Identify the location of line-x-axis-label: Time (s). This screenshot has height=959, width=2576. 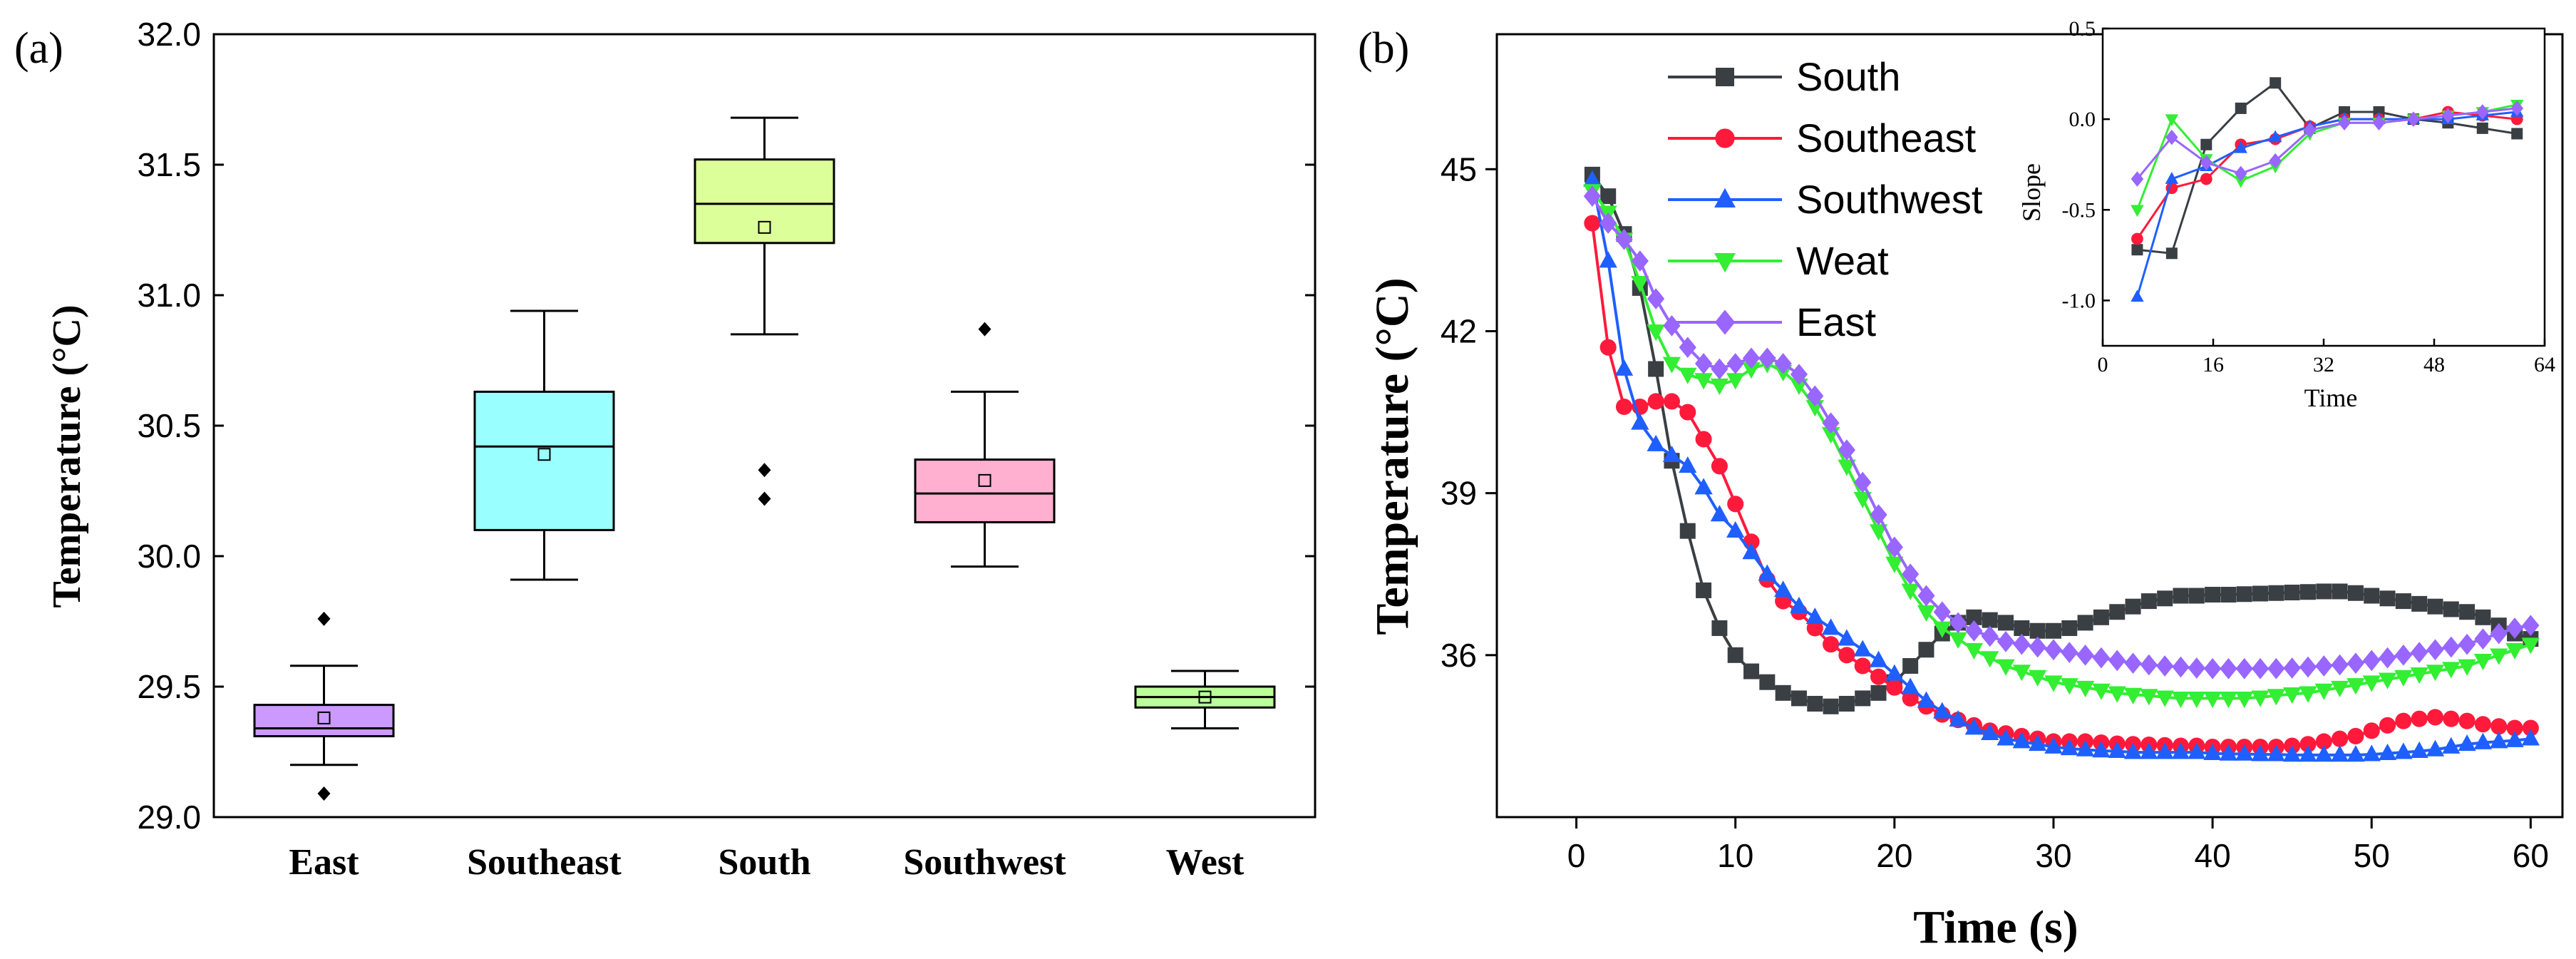
(1995, 927).